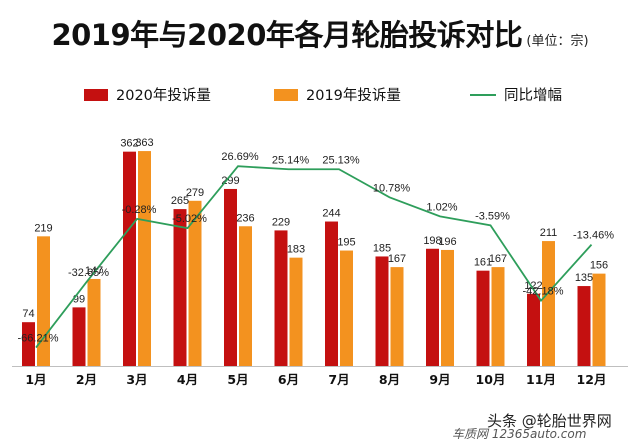 Image resolution: width=640 pixels, height=442 pixels. I want to click on value-label-2019: 236, so click(245, 218).